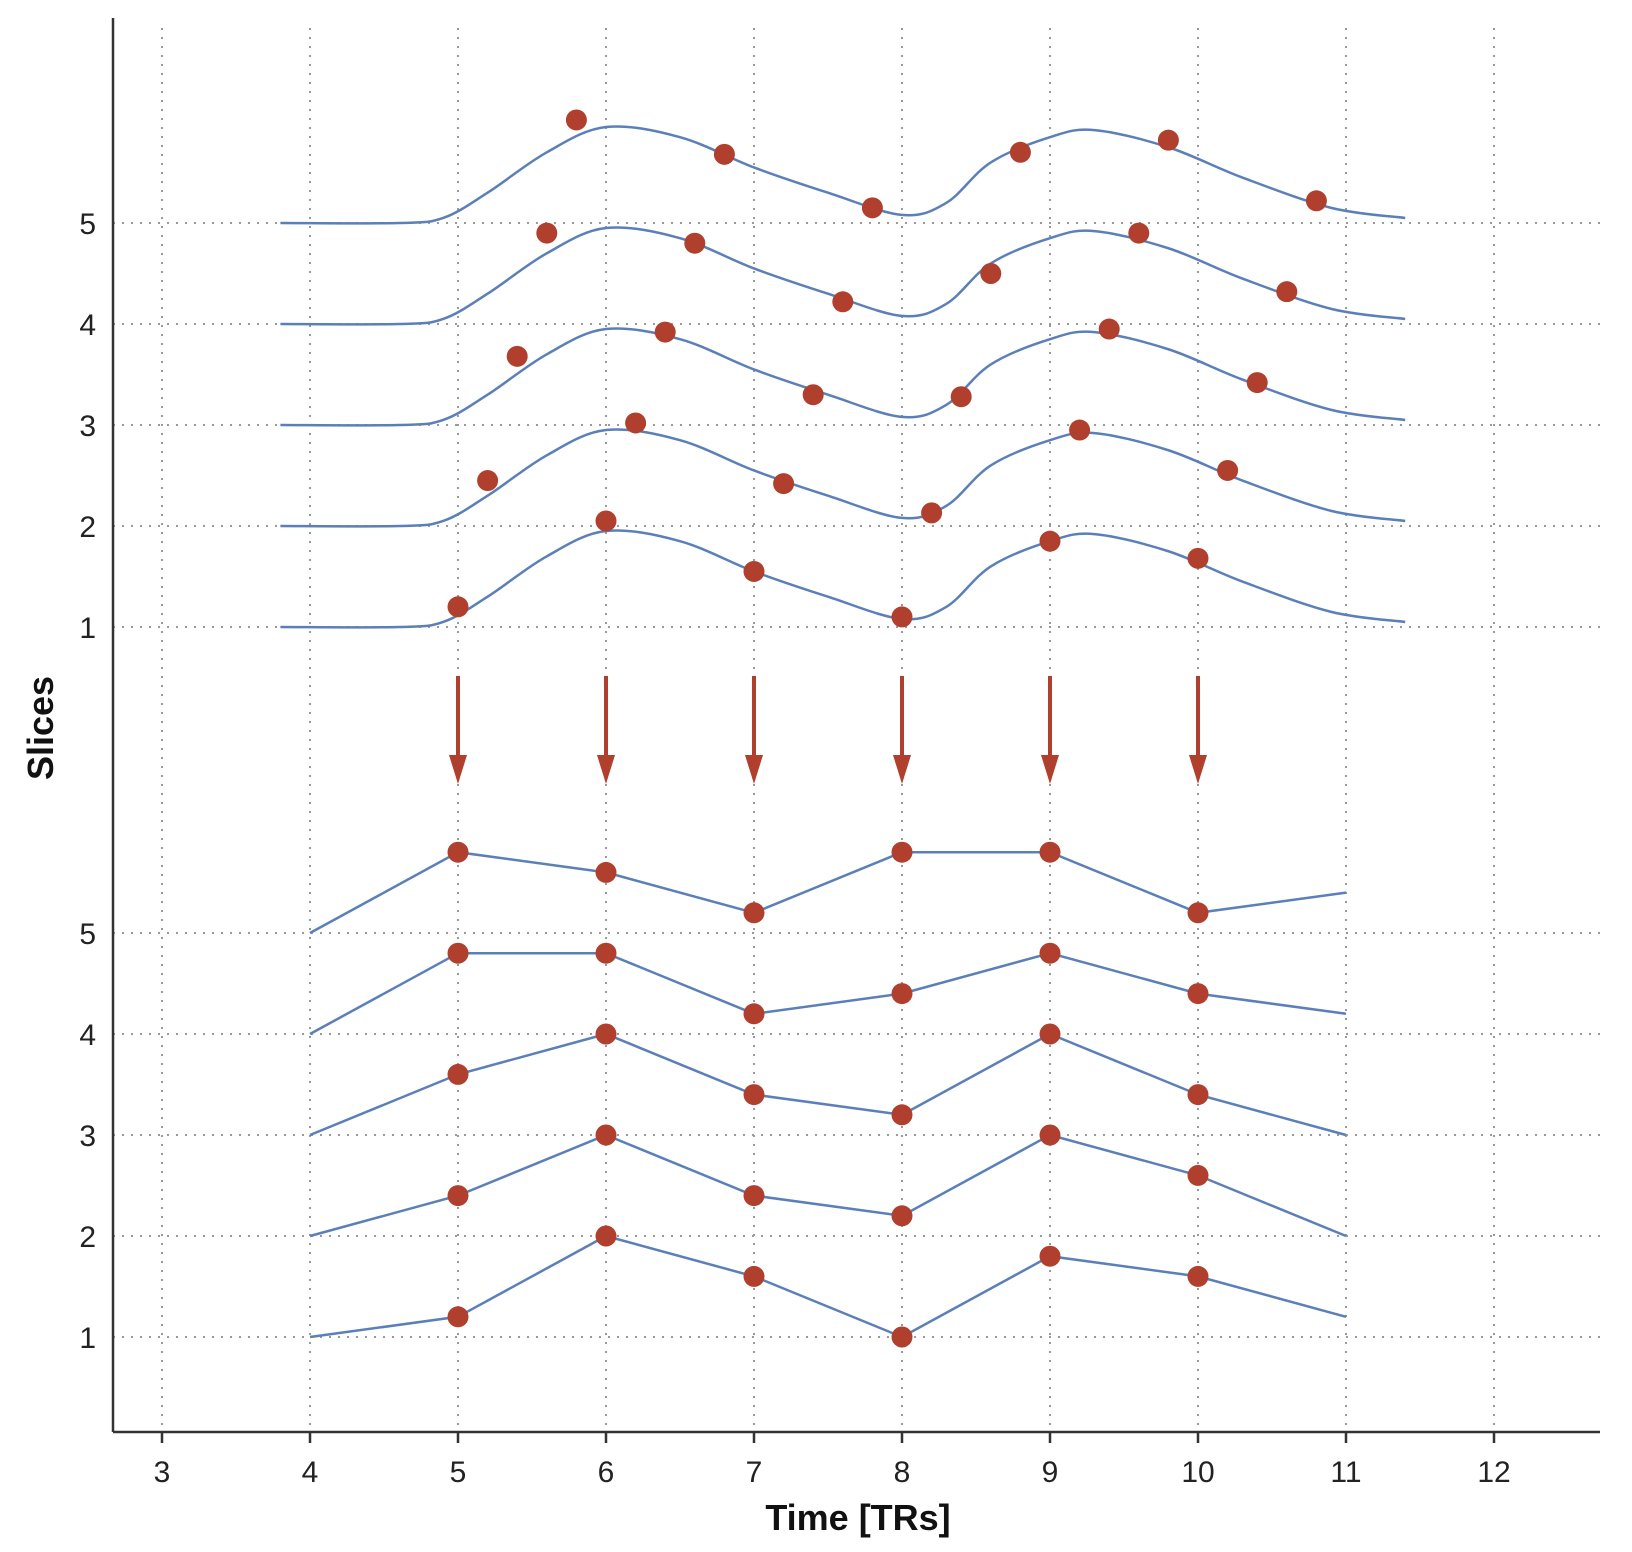  I want to click on x-tick-label: 12, so click(1493, 1472).